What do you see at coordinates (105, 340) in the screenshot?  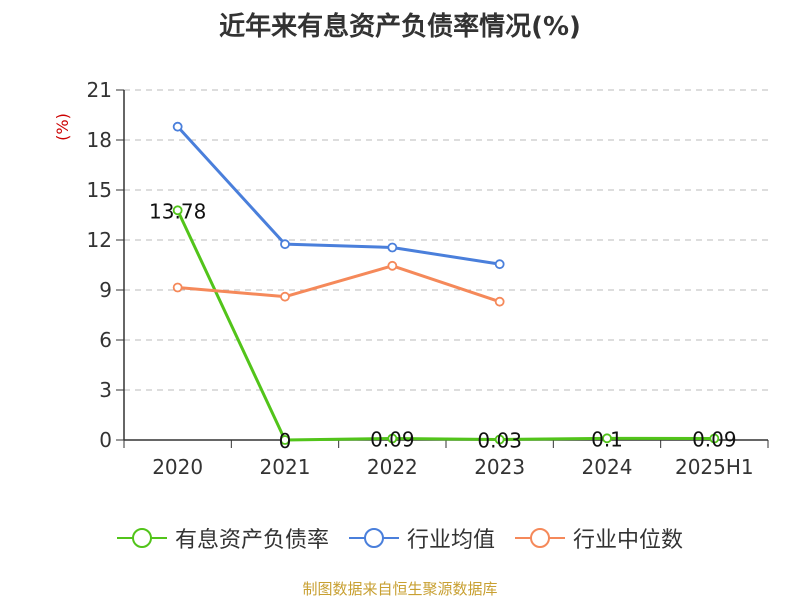 I see `y-tick-label: 6` at bounding box center [105, 340].